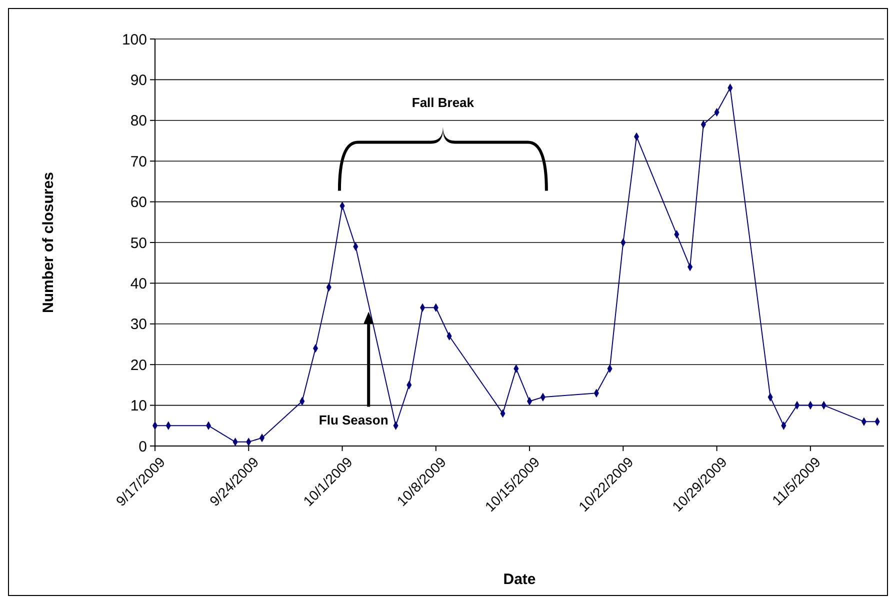 This screenshot has width=895, height=600. I want to click on y-tick-label: 40, so click(138, 283).